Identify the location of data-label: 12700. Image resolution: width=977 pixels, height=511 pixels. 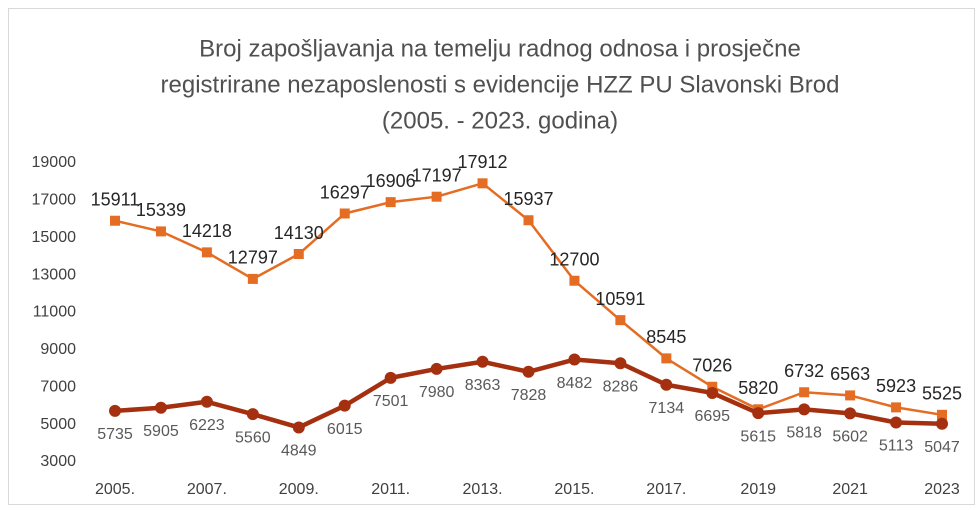
(574, 259).